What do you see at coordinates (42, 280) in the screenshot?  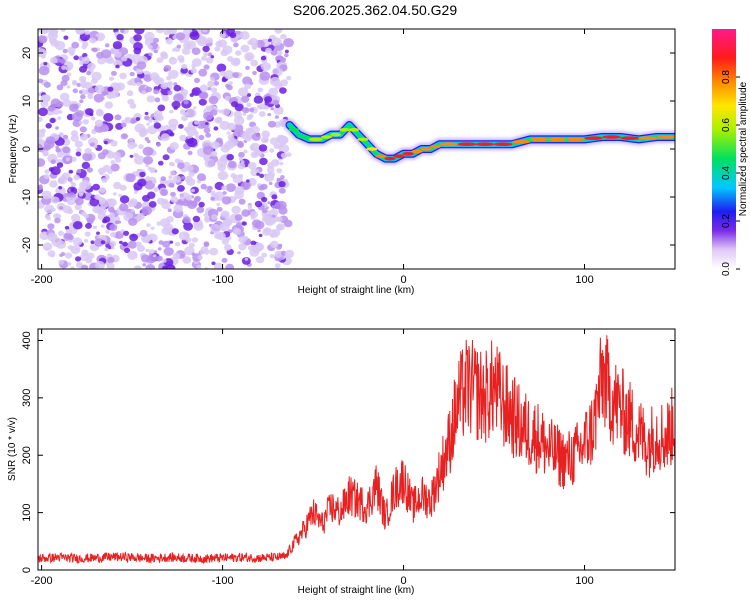 I see `top-x-tick-label: -200` at bounding box center [42, 280].